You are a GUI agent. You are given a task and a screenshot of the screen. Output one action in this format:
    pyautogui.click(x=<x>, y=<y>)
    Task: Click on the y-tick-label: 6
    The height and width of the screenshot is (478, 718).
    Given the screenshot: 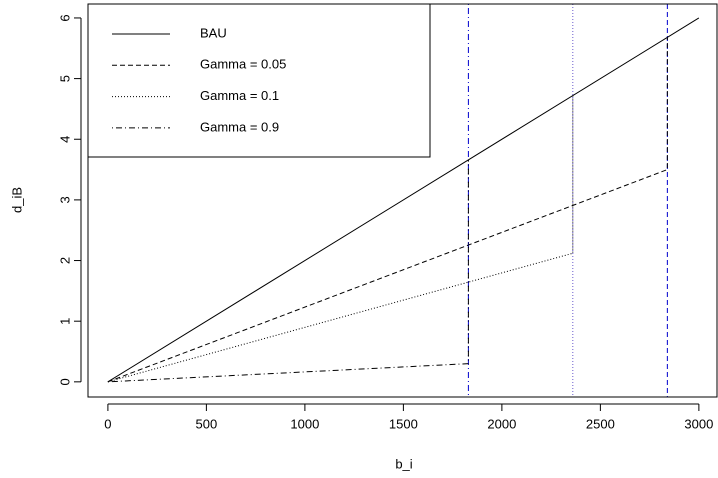 What is the action you would take?
    pyautogui.click(x=64, y=17)
    